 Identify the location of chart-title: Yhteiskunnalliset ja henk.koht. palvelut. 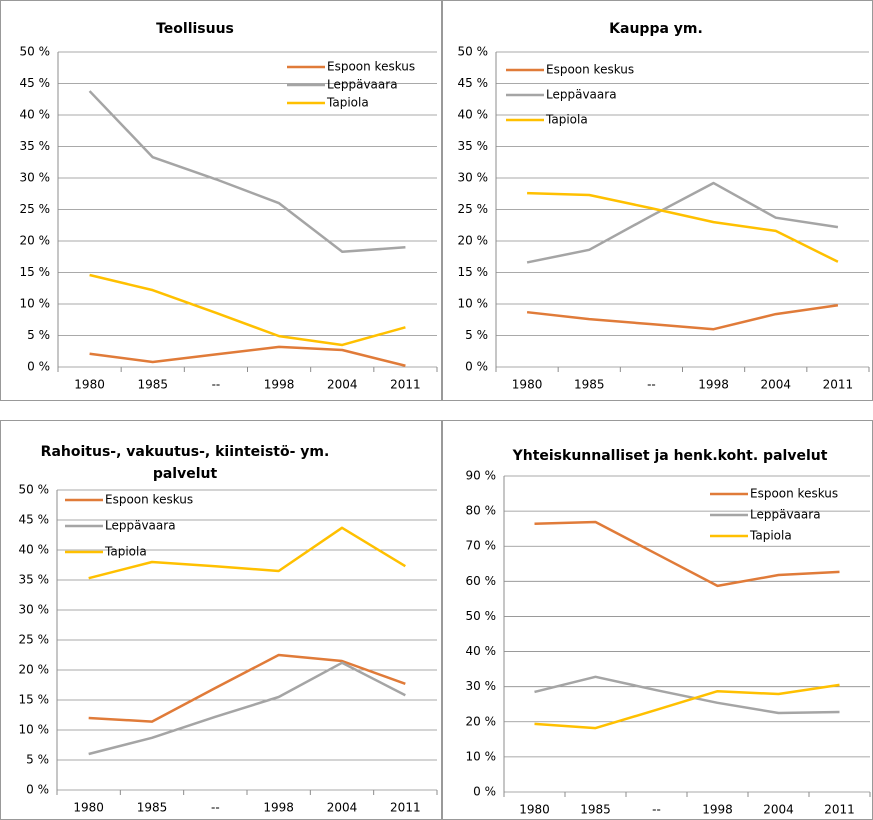
(670, 456).